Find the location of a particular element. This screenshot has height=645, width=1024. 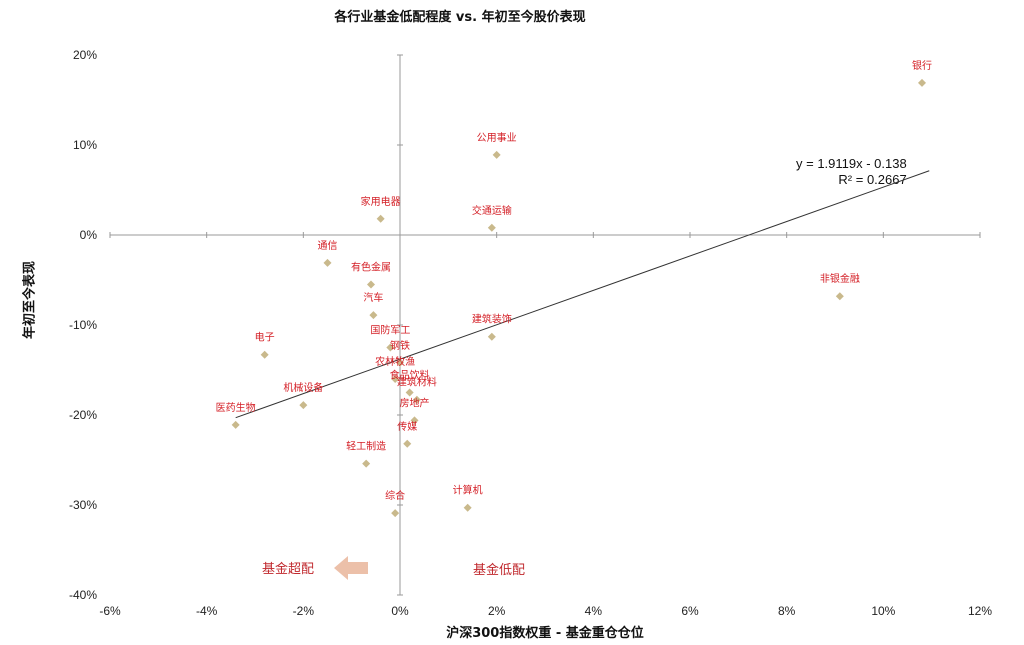

data-point-label: 农林牧渔 is located at coordinates (395, 361).